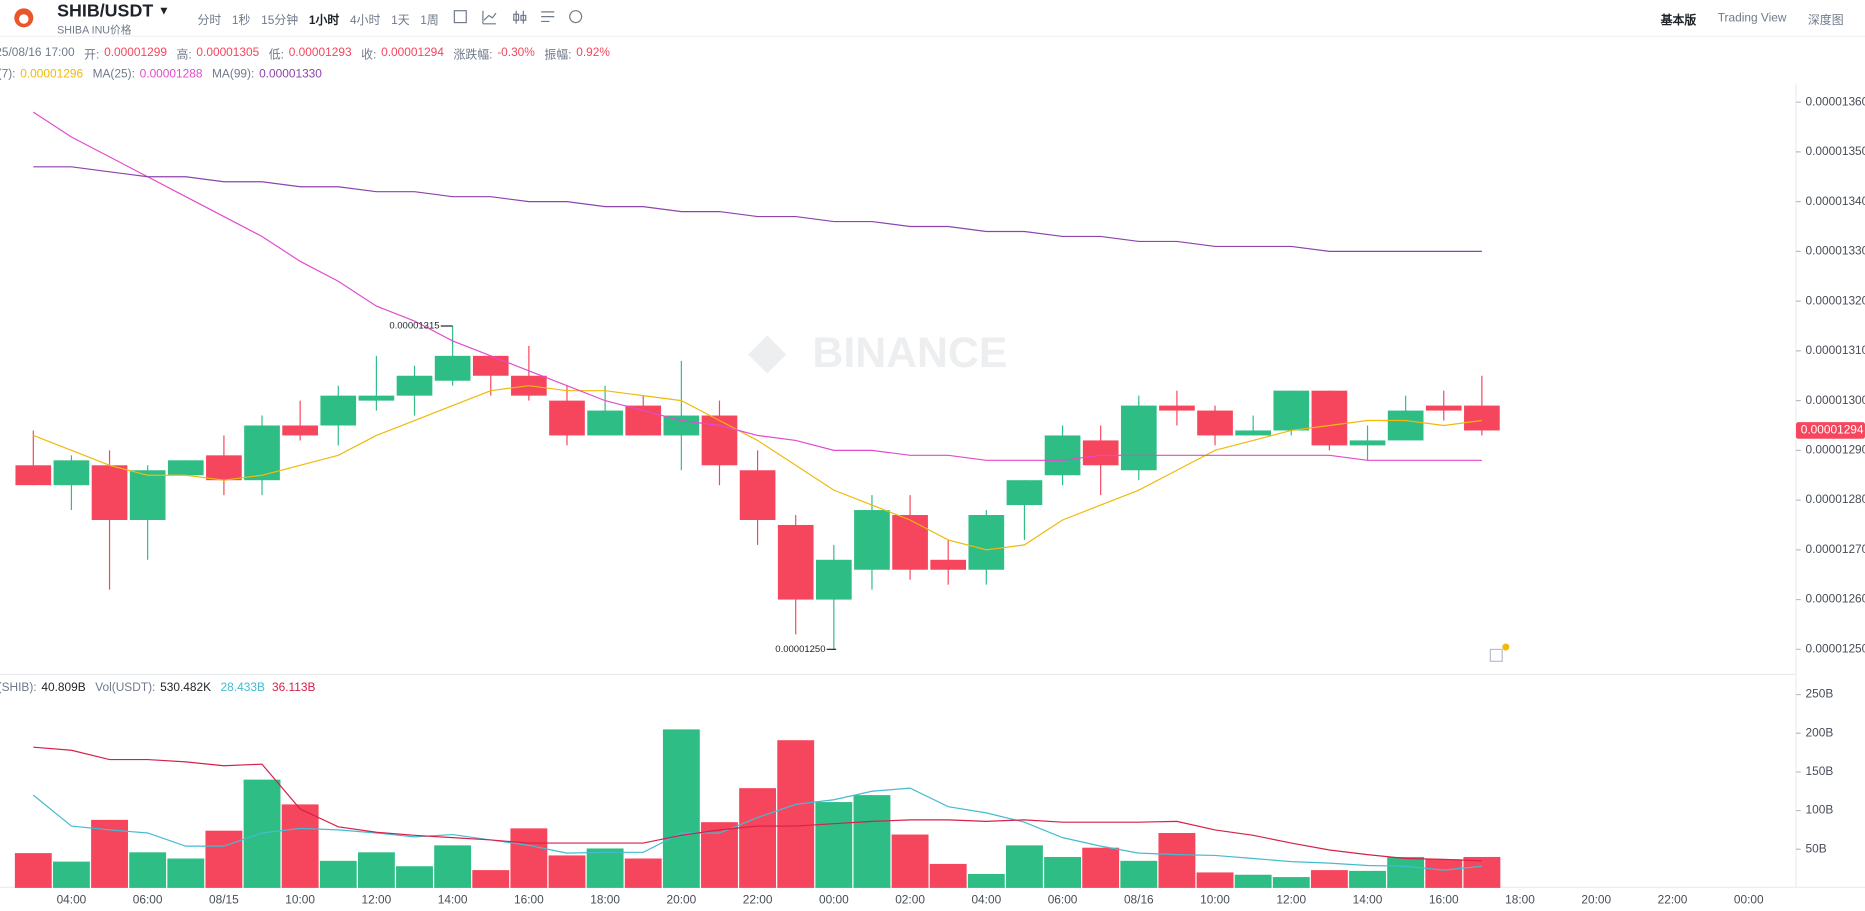  I want to click on y-tick-label: 0.00001250, so click(1835, 648).